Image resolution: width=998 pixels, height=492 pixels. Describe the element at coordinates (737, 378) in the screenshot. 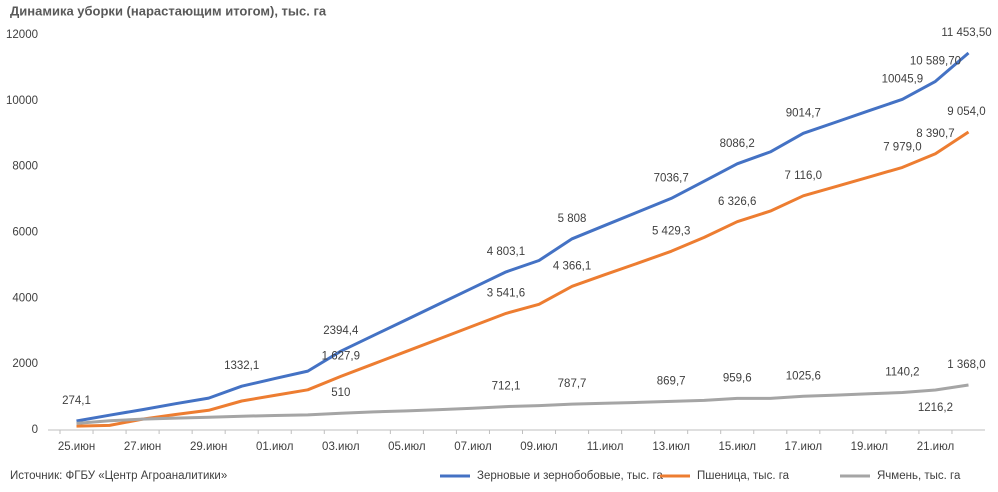

I see `data-label: 959,6` at that location.